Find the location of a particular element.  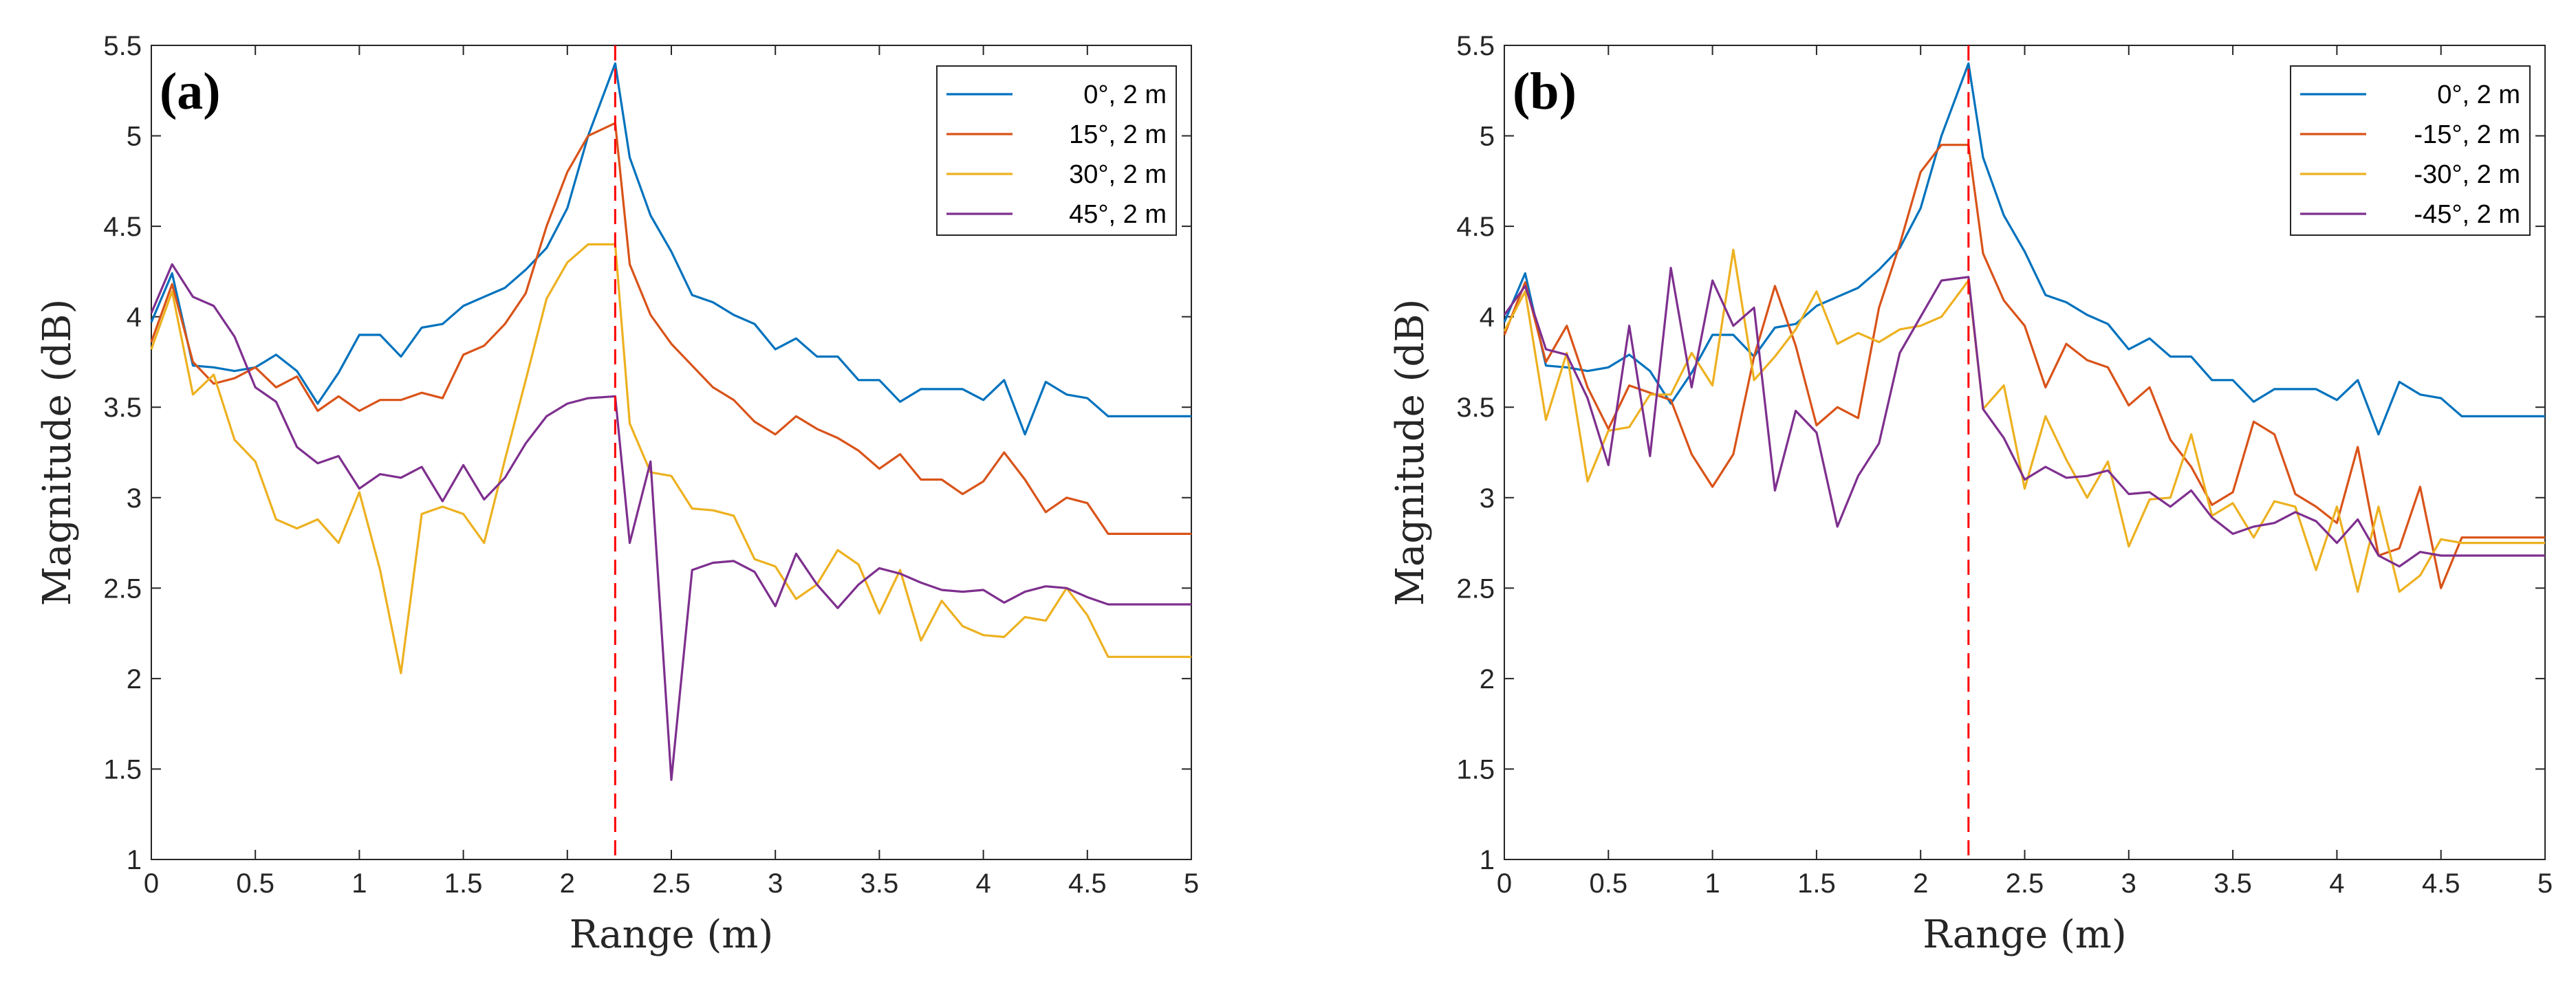

legend-entry: 45°, 2 m is located at coordinates (1056, 214).